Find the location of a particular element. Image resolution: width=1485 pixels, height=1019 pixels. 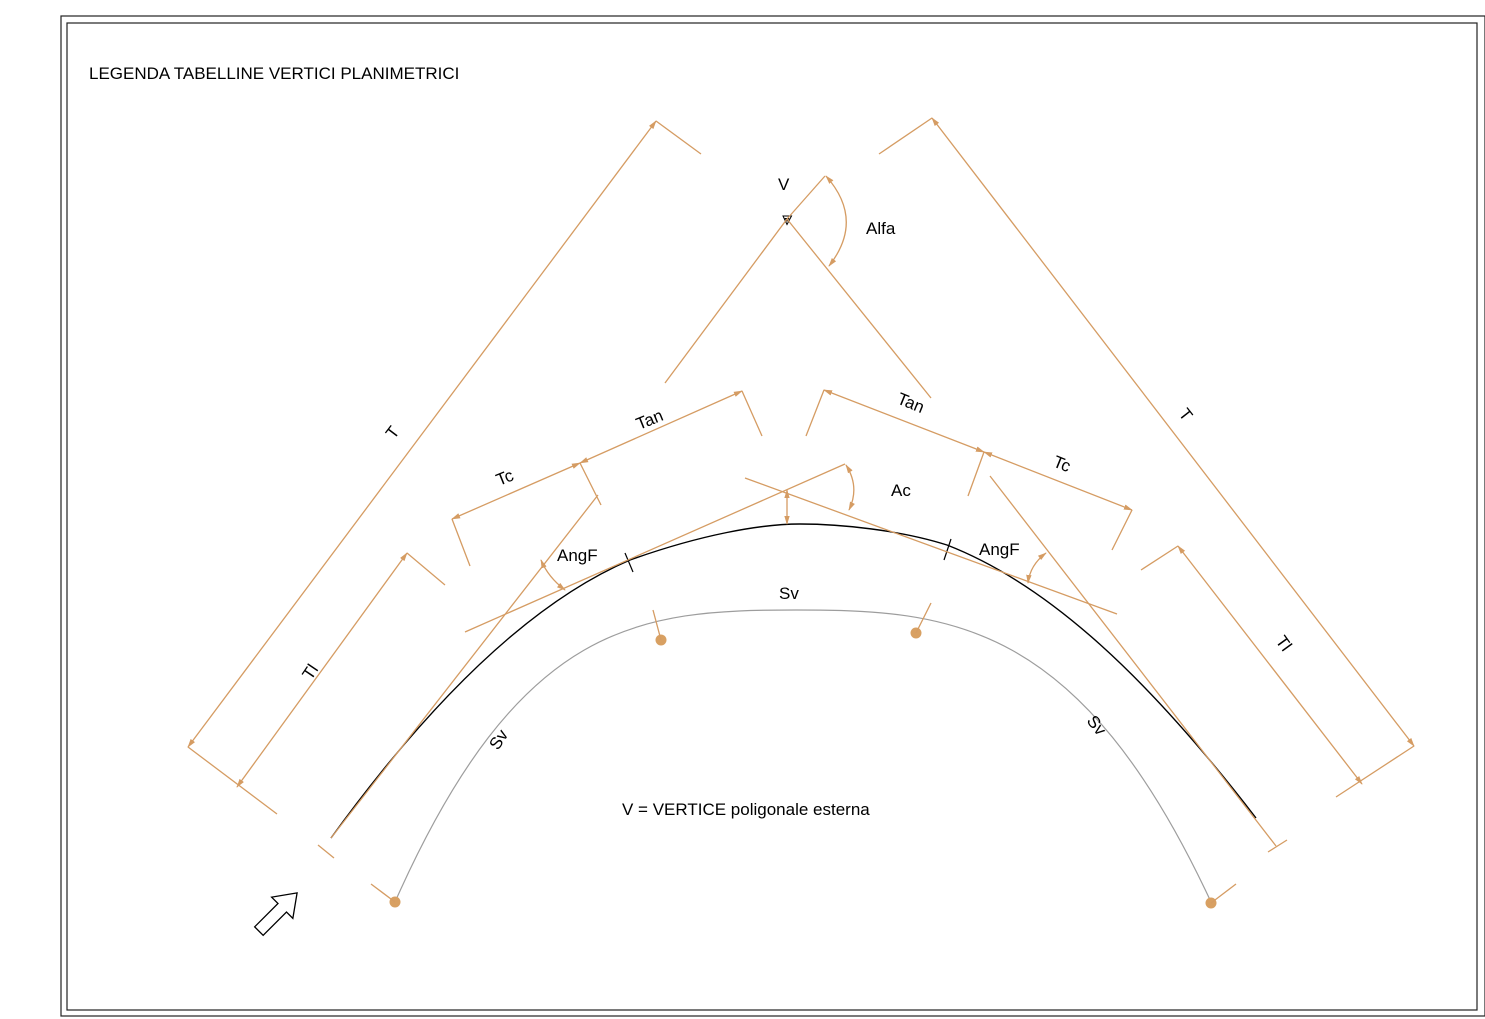

triangle-icon is located at coordinates (787, 220).